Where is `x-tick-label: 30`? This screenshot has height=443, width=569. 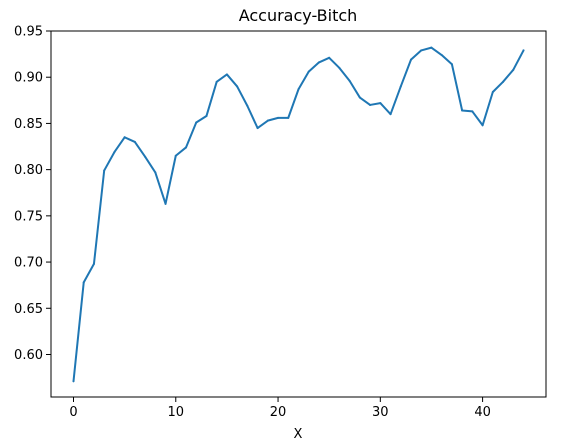 x-tick-label: 30 is located at coordinates (380, 412).